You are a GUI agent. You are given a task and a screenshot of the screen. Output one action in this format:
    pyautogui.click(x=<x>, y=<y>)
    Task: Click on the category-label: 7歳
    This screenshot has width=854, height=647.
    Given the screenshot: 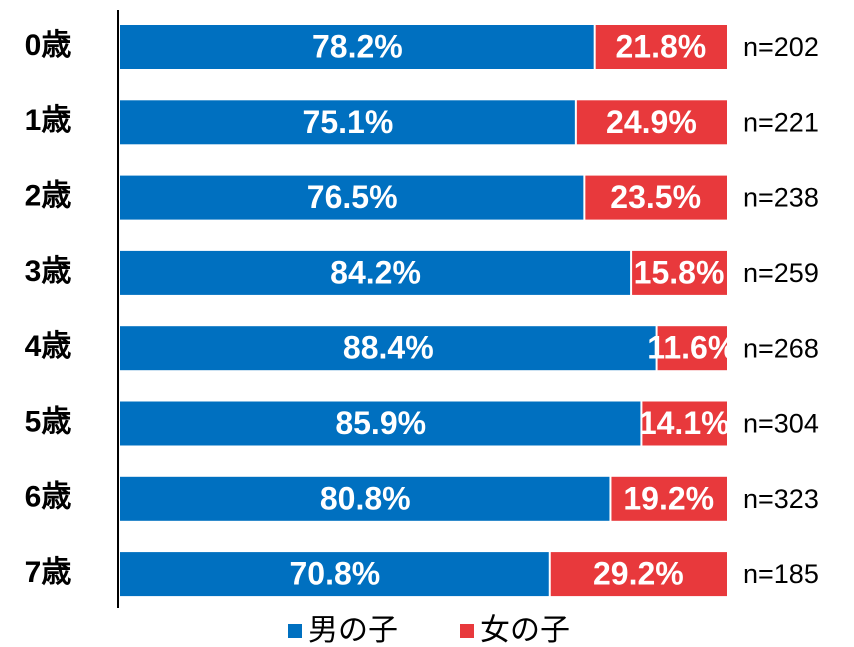 What is the action you would take?
    pyautogui.click(x=48, y=572)
    